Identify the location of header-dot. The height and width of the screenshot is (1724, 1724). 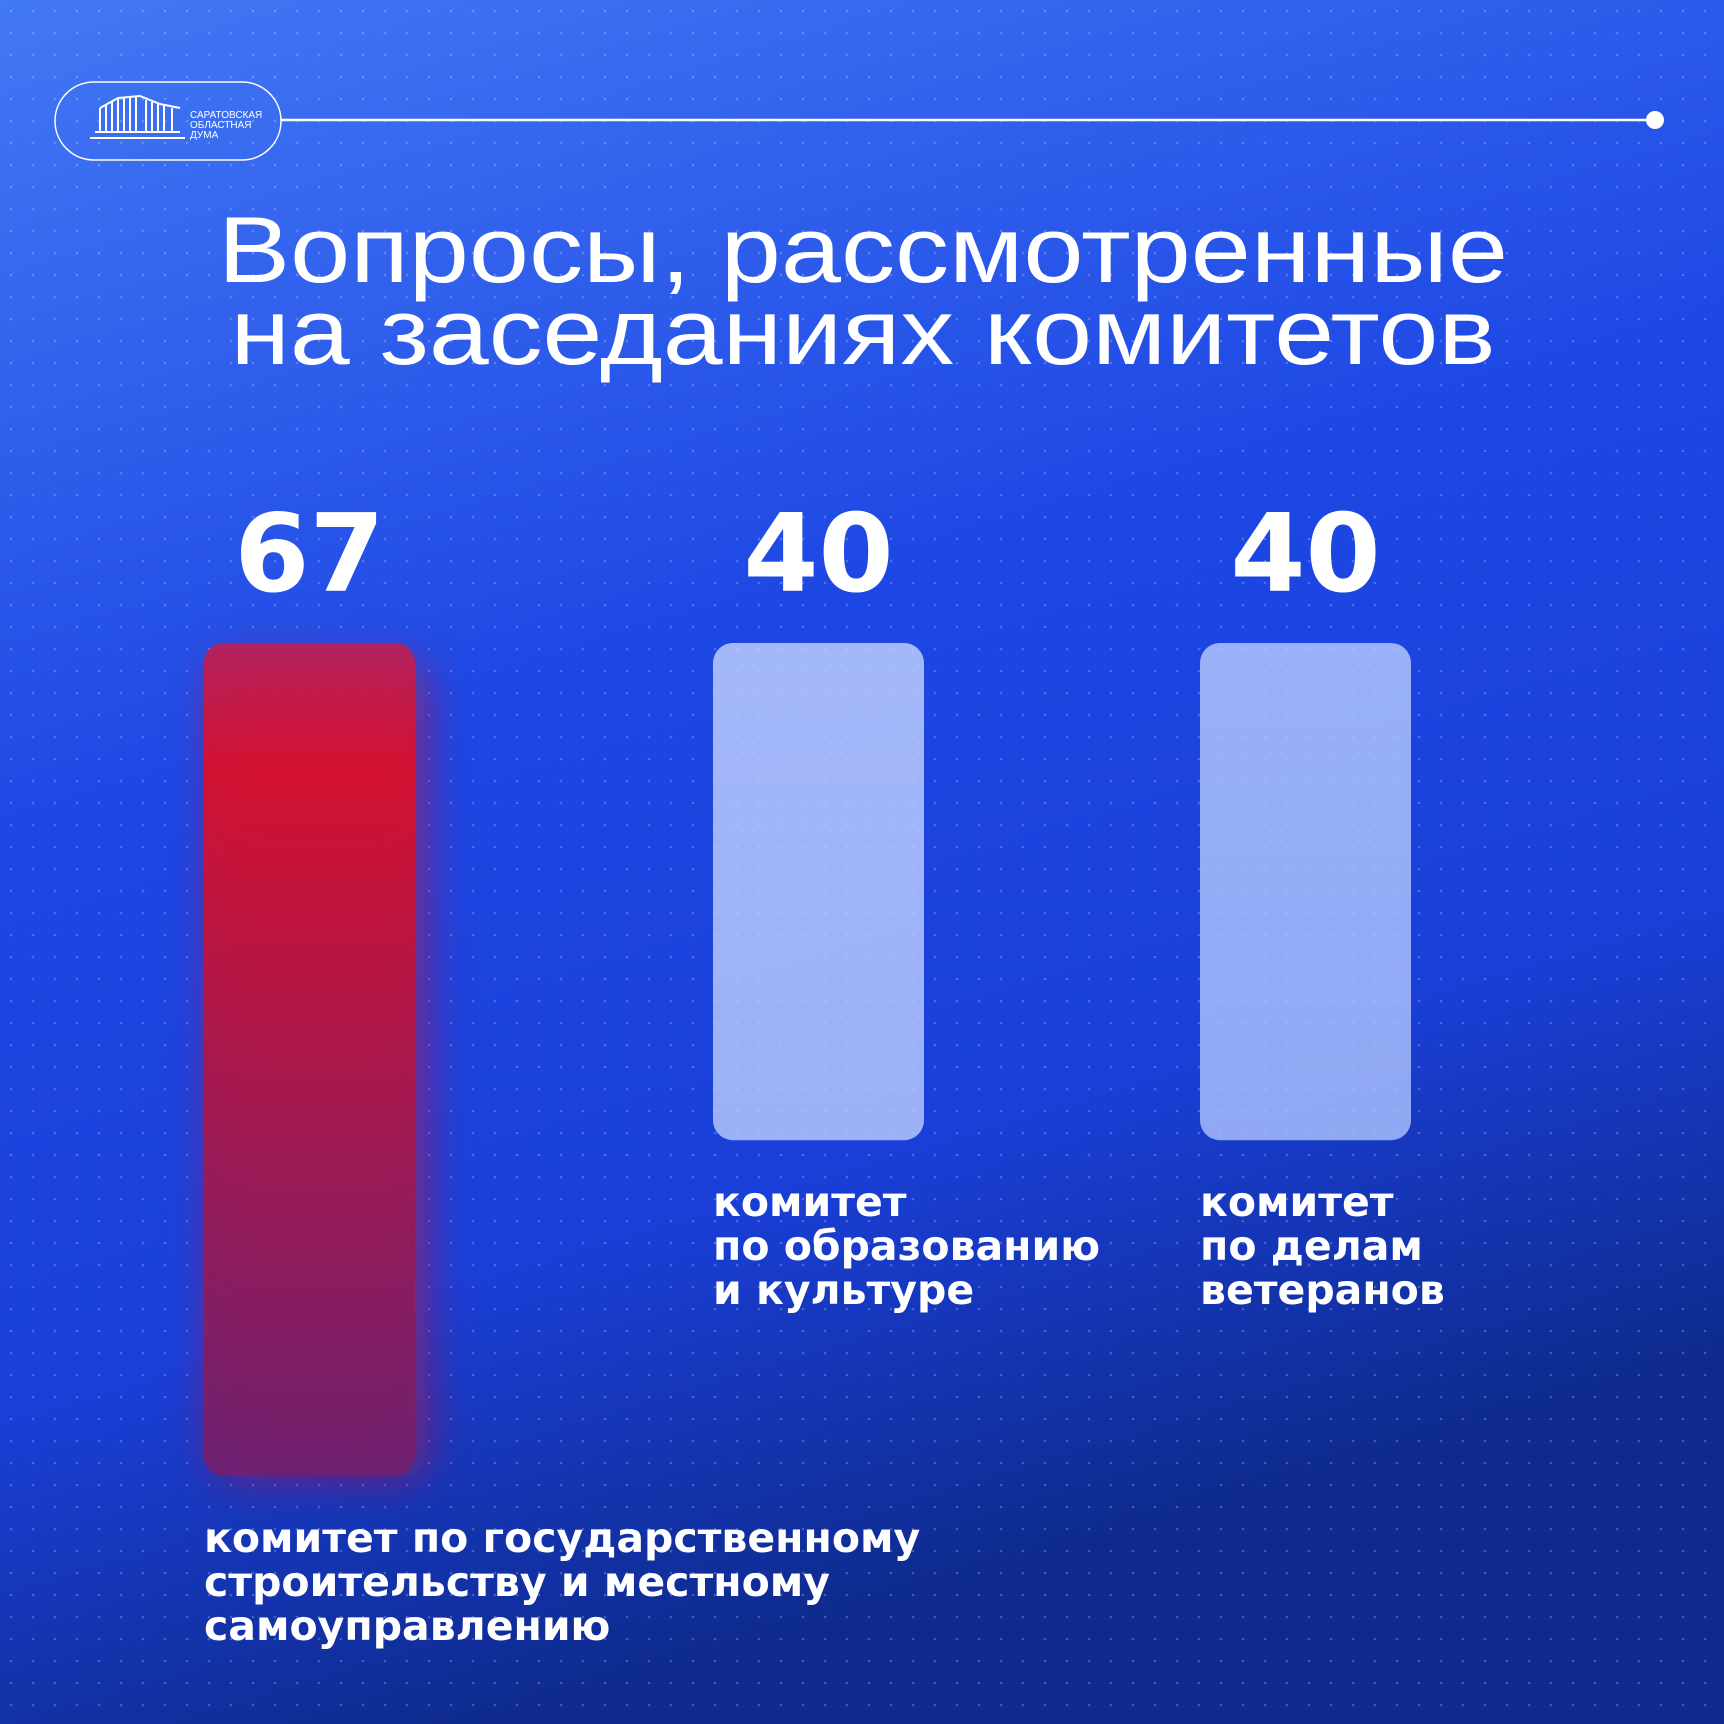
(1655, 120).